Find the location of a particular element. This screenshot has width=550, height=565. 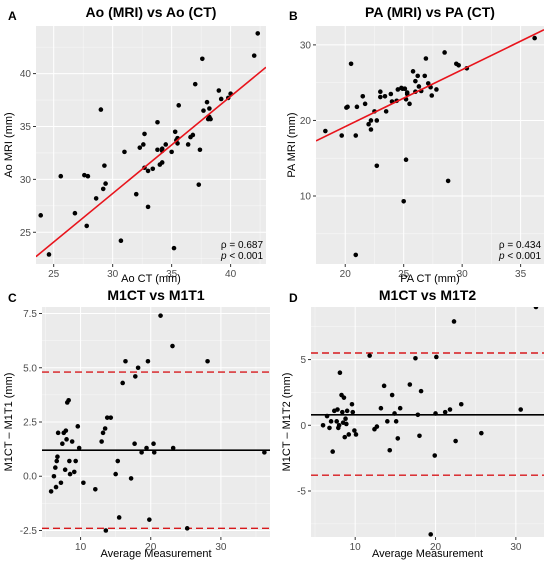

p-symbol: p is located at coordinates (223, 256).